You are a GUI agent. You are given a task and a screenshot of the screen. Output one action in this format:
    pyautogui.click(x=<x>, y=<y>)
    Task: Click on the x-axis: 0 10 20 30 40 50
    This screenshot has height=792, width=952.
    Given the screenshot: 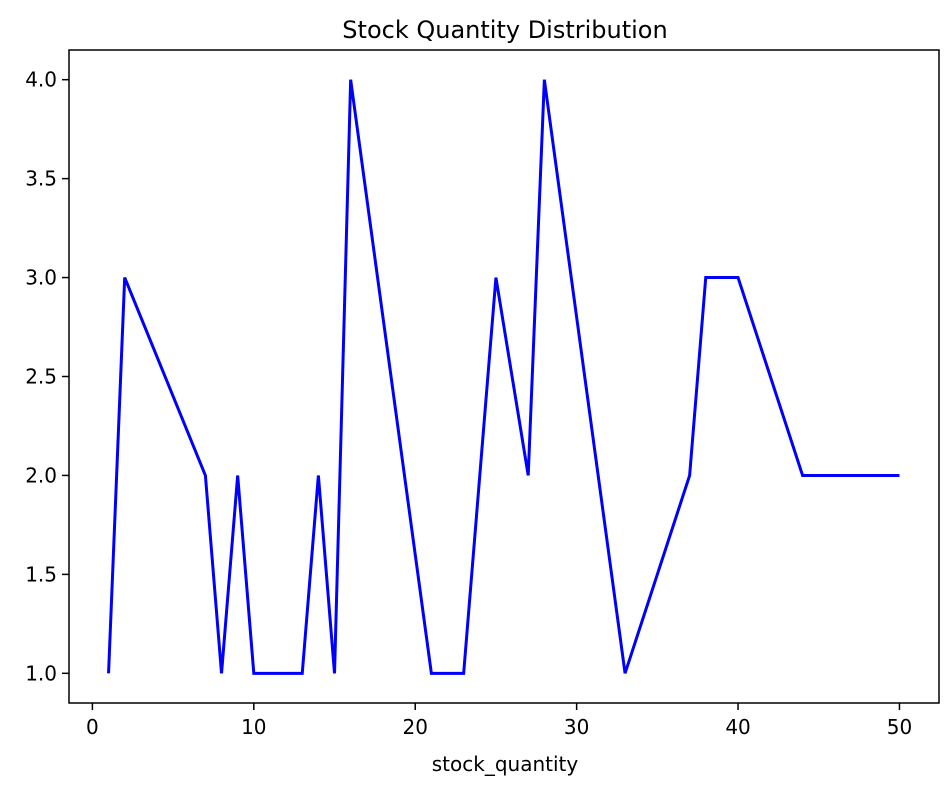 What is the action you would take?
    pyautogui.click(x=499, y=721)
    